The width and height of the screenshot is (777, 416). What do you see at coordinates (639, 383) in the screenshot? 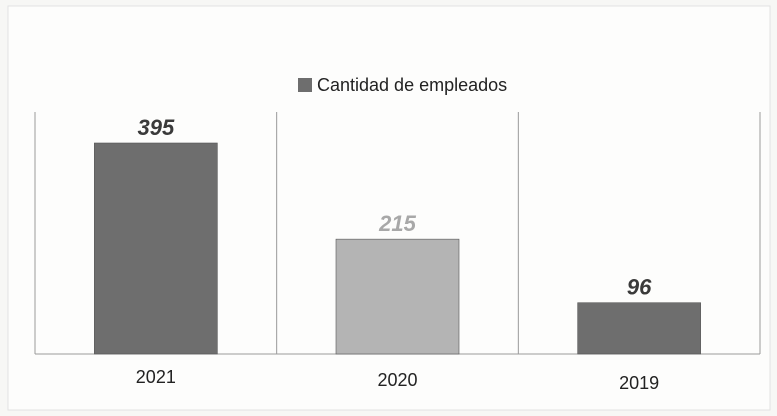
I see `x-tick-label: 2019` at bounding box center [639, 383].